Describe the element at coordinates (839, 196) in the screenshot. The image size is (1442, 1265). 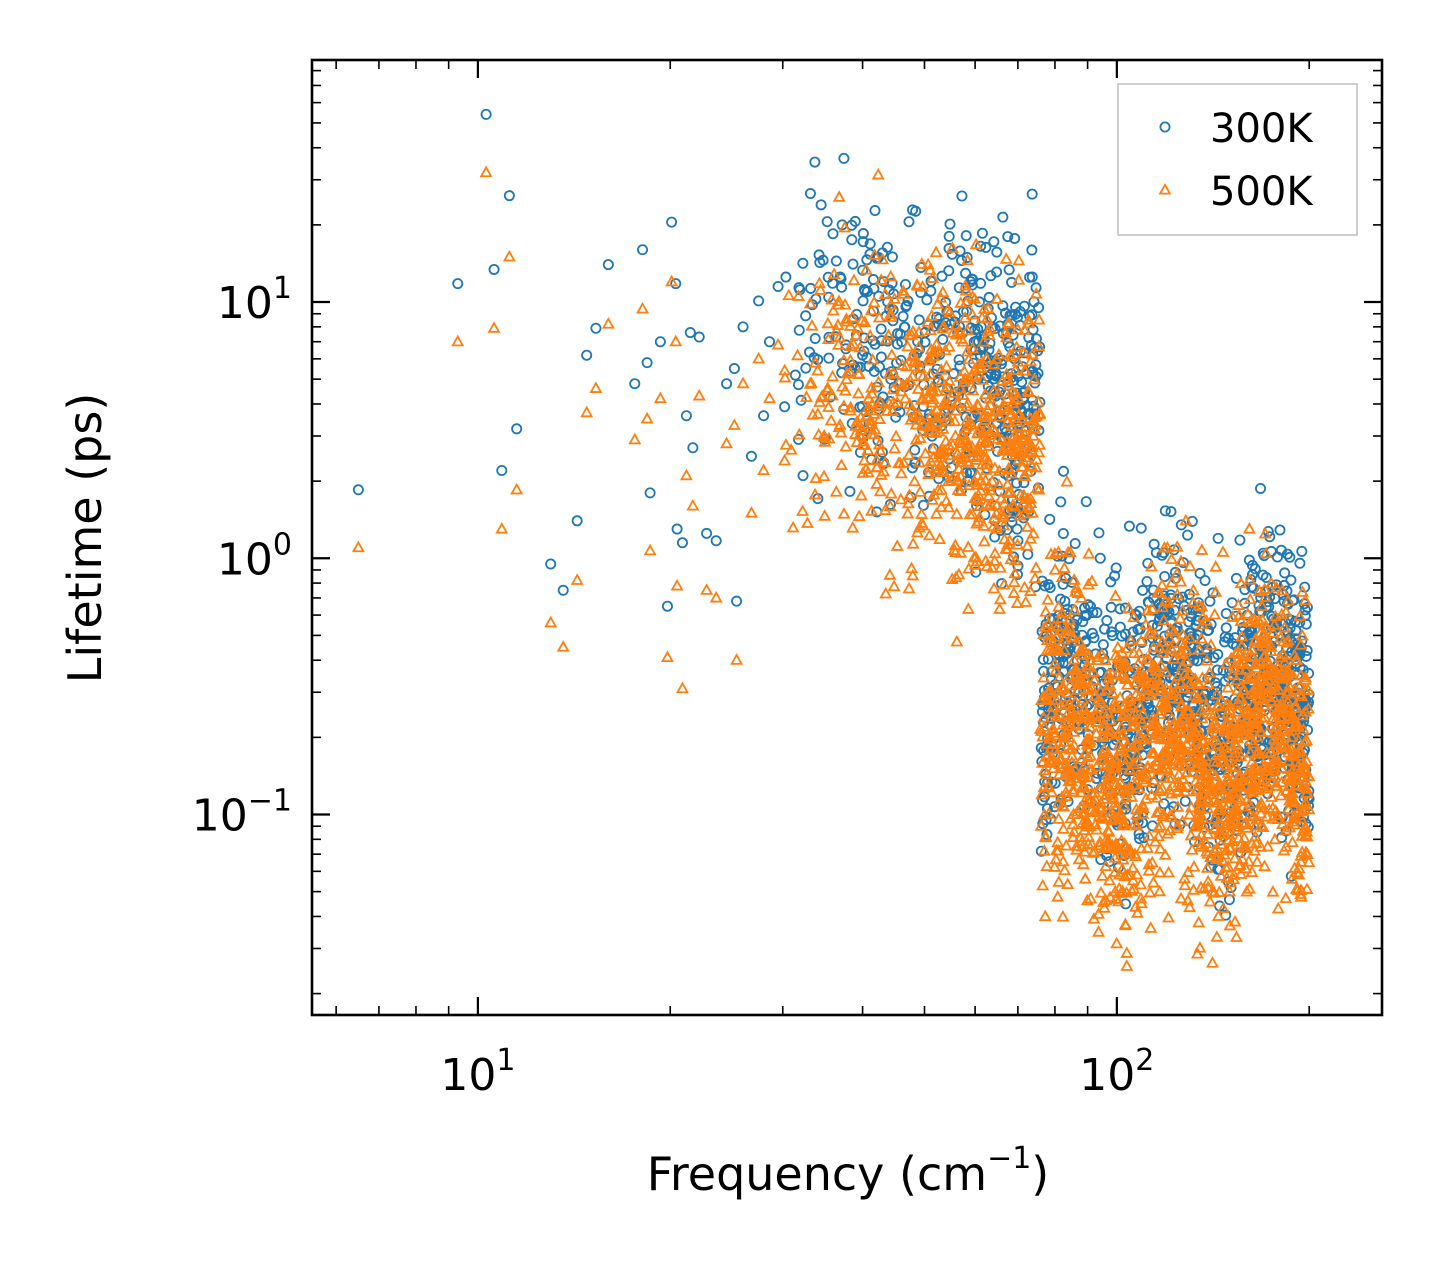
I see `cloud-500k-1990` at that location.